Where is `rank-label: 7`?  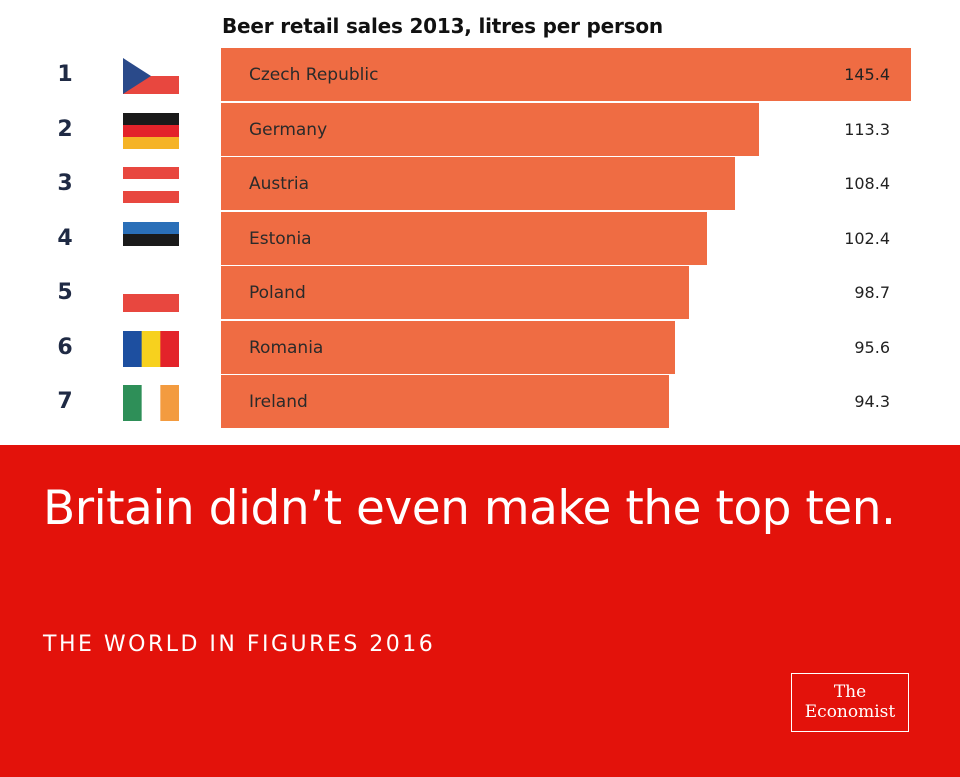
rank-label: 7 is located at coordinates (65, 401).